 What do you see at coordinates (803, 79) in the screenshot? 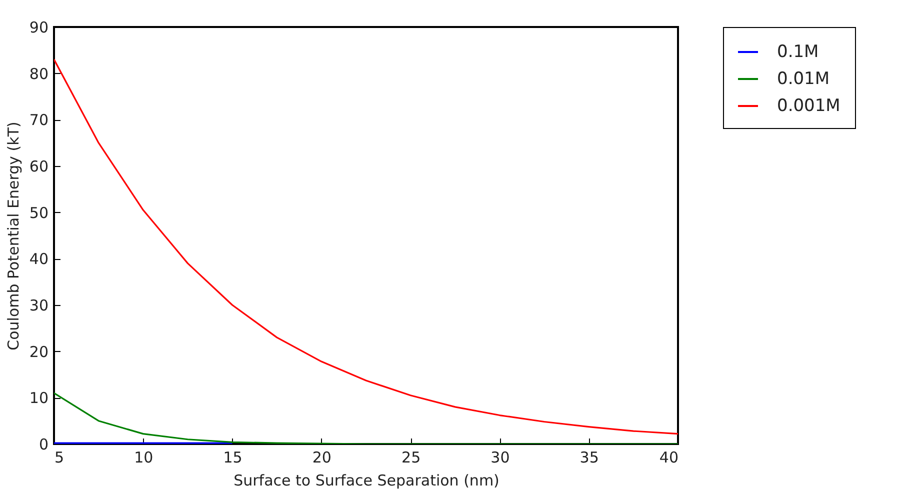
I see `legend-label: 0.01M` at bounding box center [803, 79].